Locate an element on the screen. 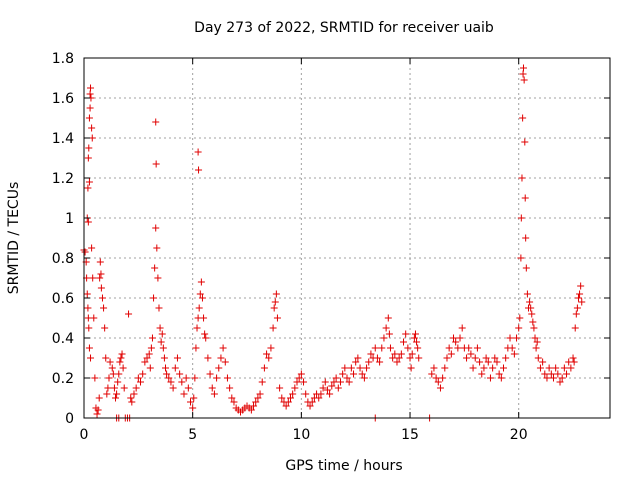 This screenshot has width=640, height=480. x-axis-label: GPS time / hours is located at coordinates (343, 466).